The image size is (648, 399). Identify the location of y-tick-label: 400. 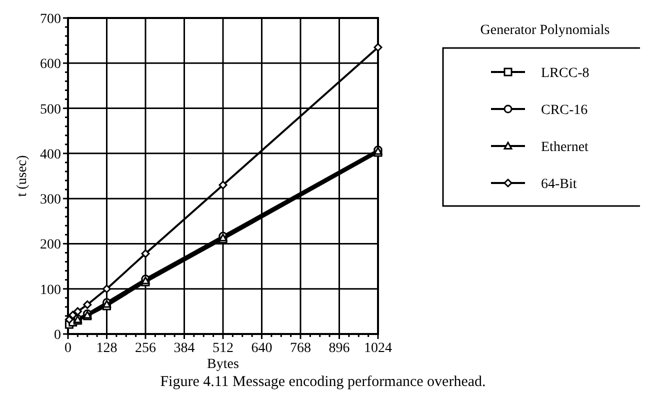
(50, 154).